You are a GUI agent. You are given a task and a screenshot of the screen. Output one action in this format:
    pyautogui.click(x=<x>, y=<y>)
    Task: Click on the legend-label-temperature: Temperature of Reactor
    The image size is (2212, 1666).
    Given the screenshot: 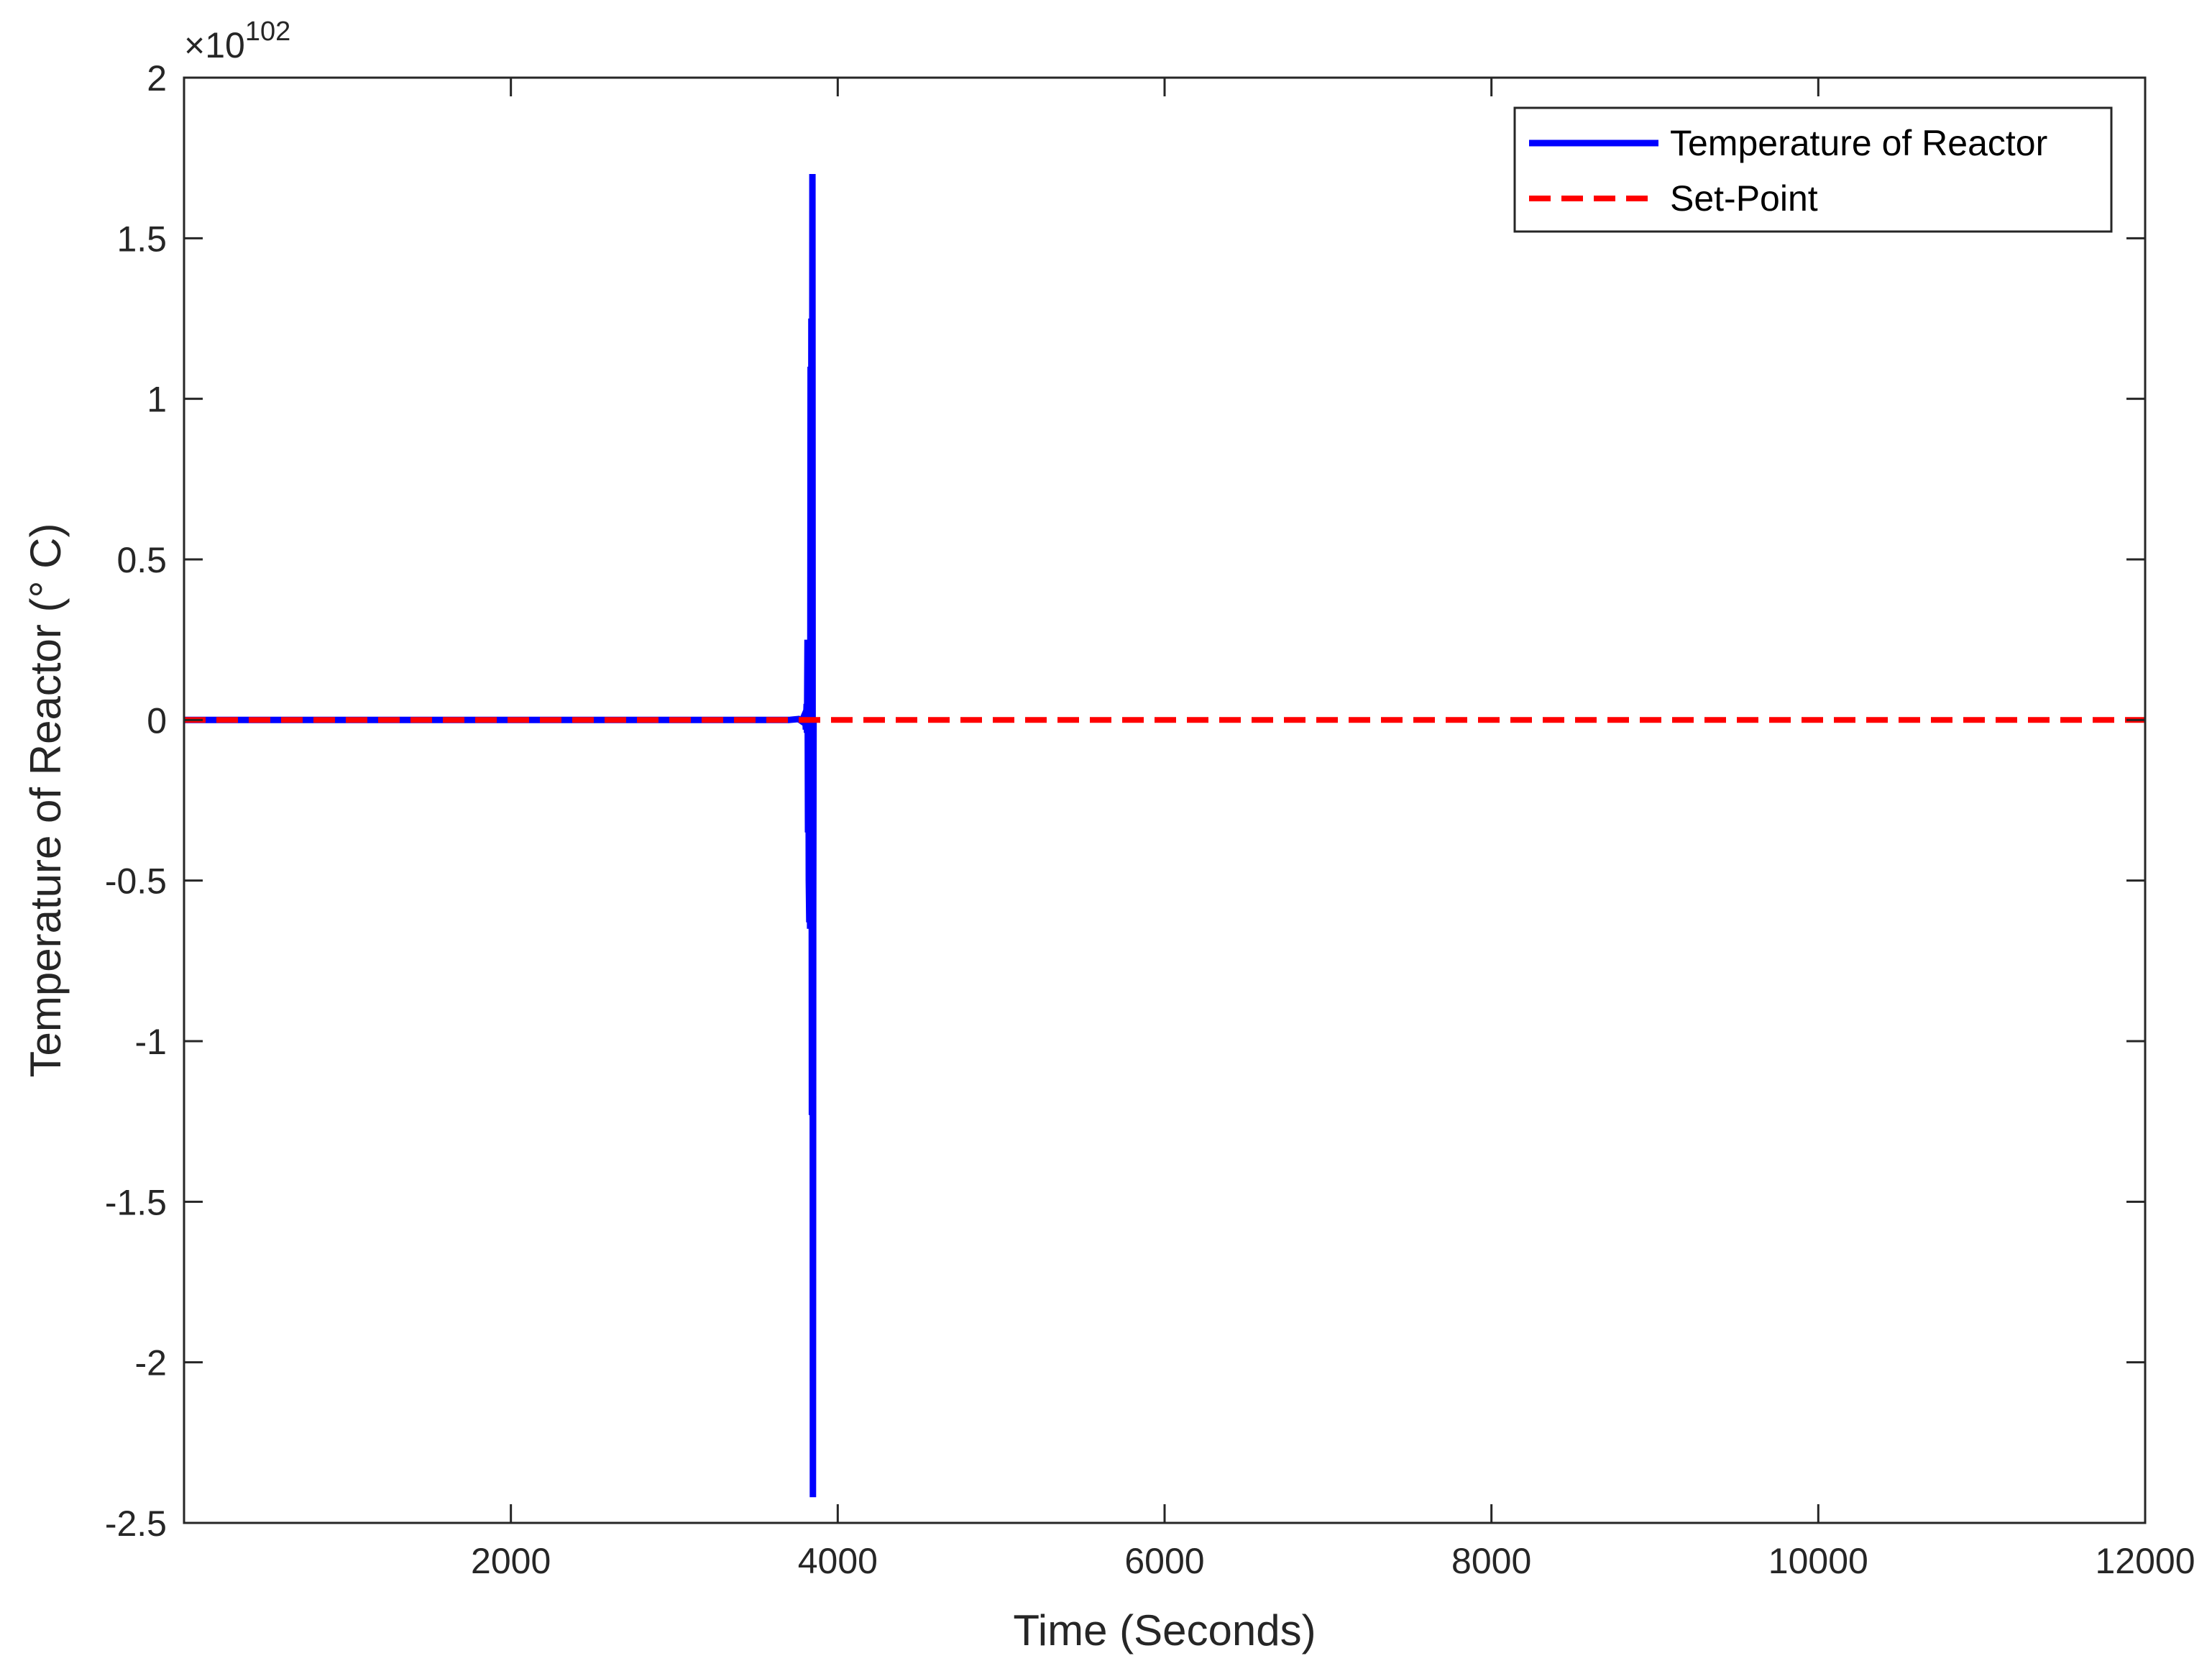 What is the action you would take?
    pyautogui.click(x=1858, y=143)
    